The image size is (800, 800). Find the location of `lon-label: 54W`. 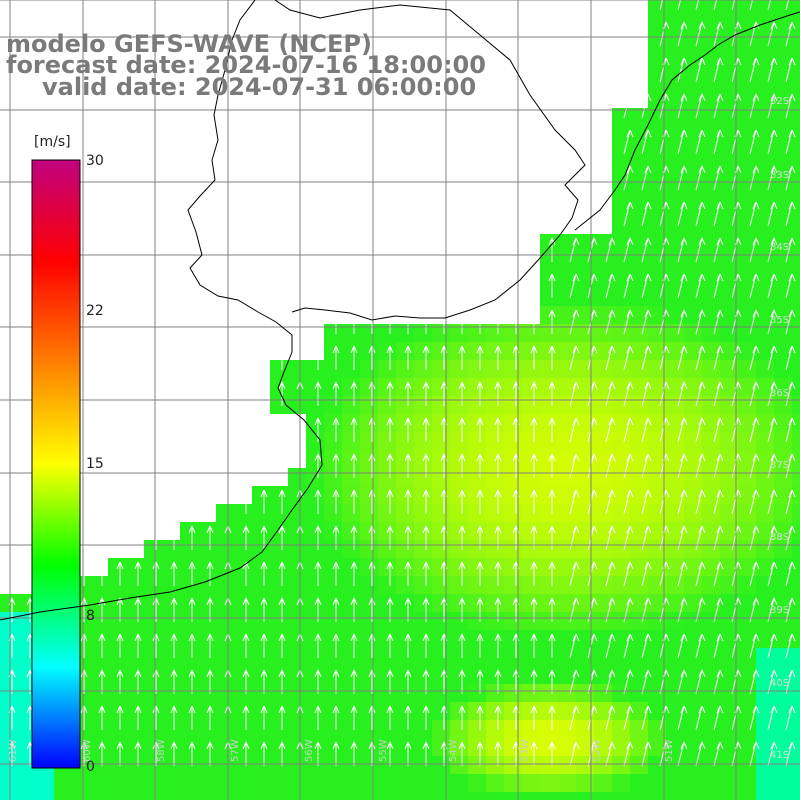

lon-label: 54W is located at coordinates (453, 750).